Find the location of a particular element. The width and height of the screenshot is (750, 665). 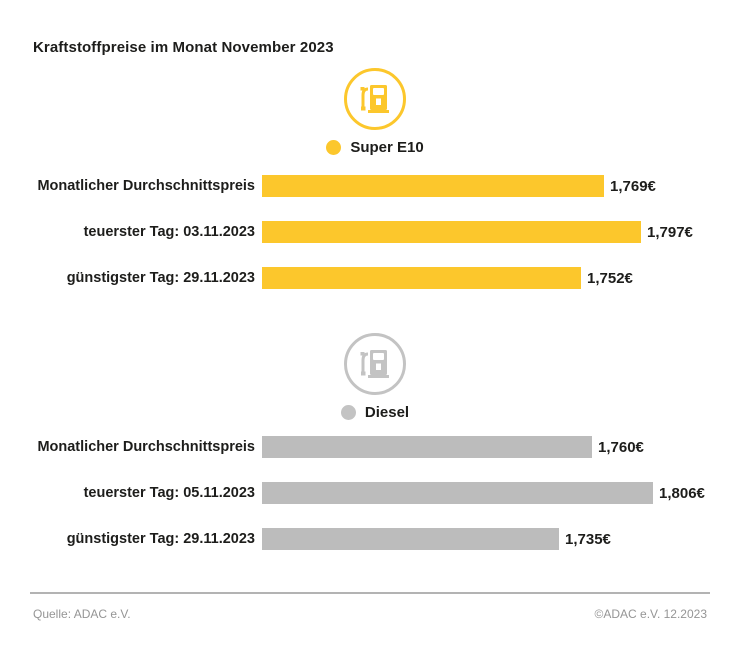

bar-row-e10-most-expensive-day: teuerster Tag: 03.11.2023 1,797€ is located at coordinates (375, 232).